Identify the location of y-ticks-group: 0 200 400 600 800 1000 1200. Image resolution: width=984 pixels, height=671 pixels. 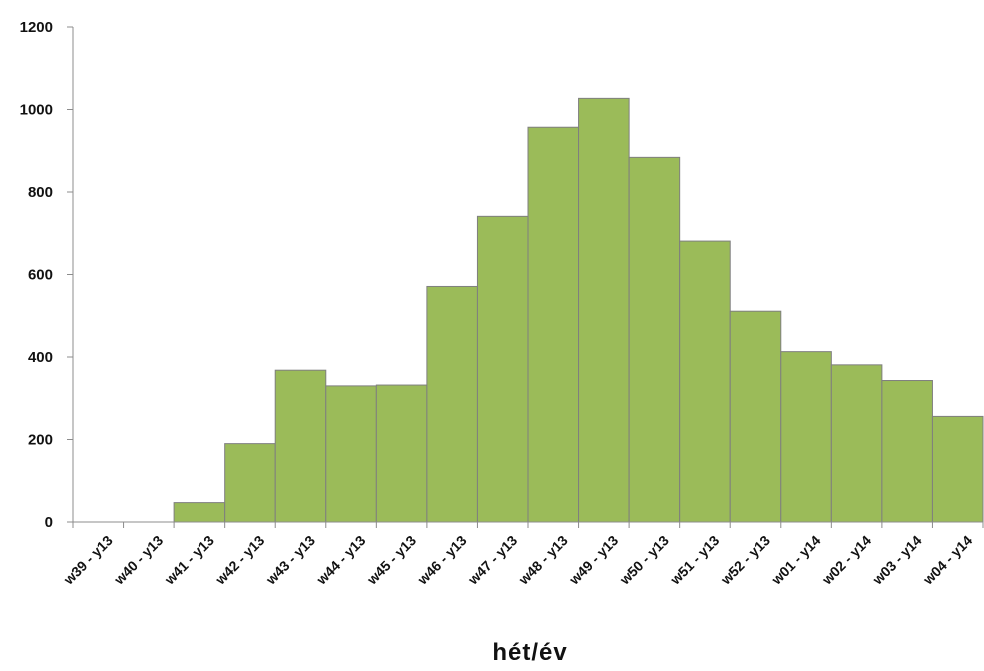
(46, 275).